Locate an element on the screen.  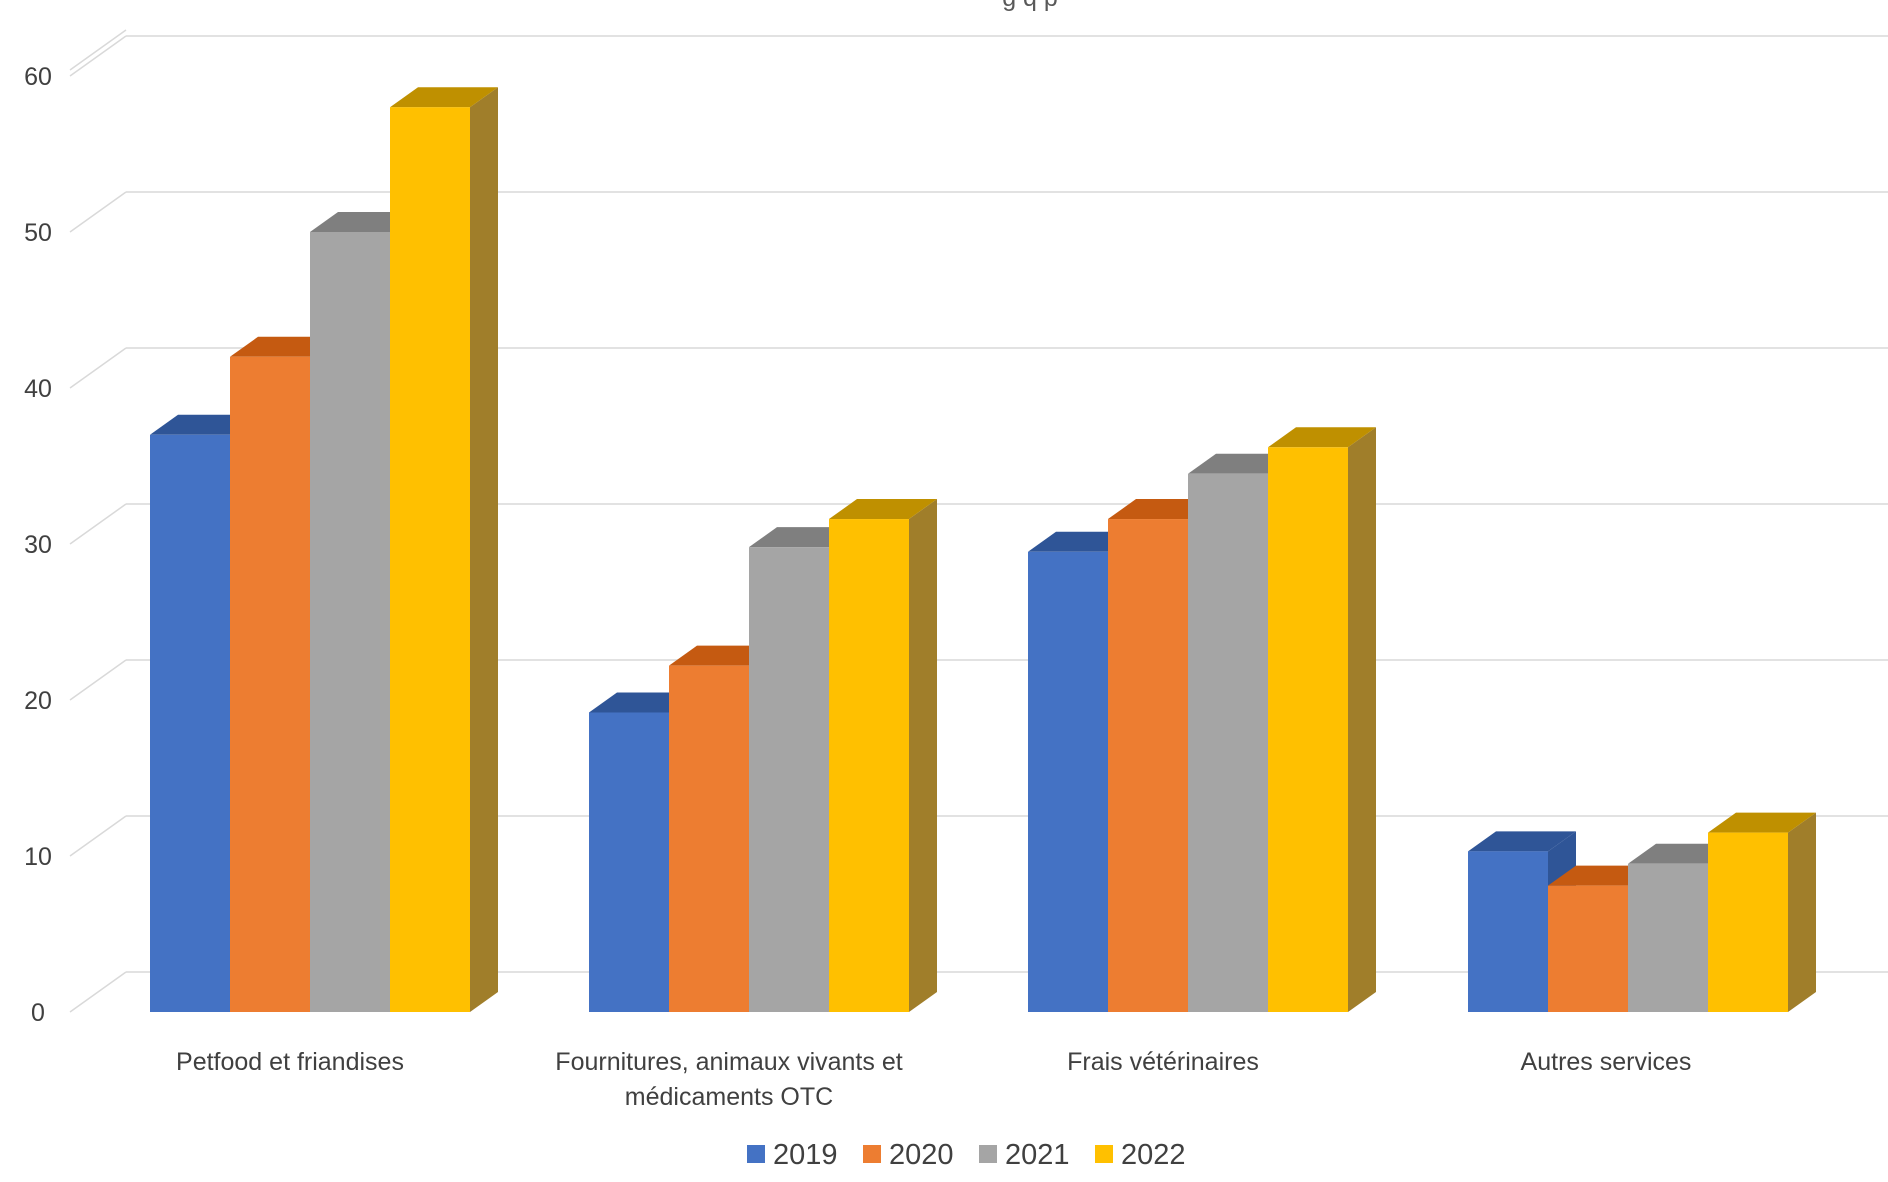
x-tick-label: Petfood et friandises is located at coordinates (290, 1062).